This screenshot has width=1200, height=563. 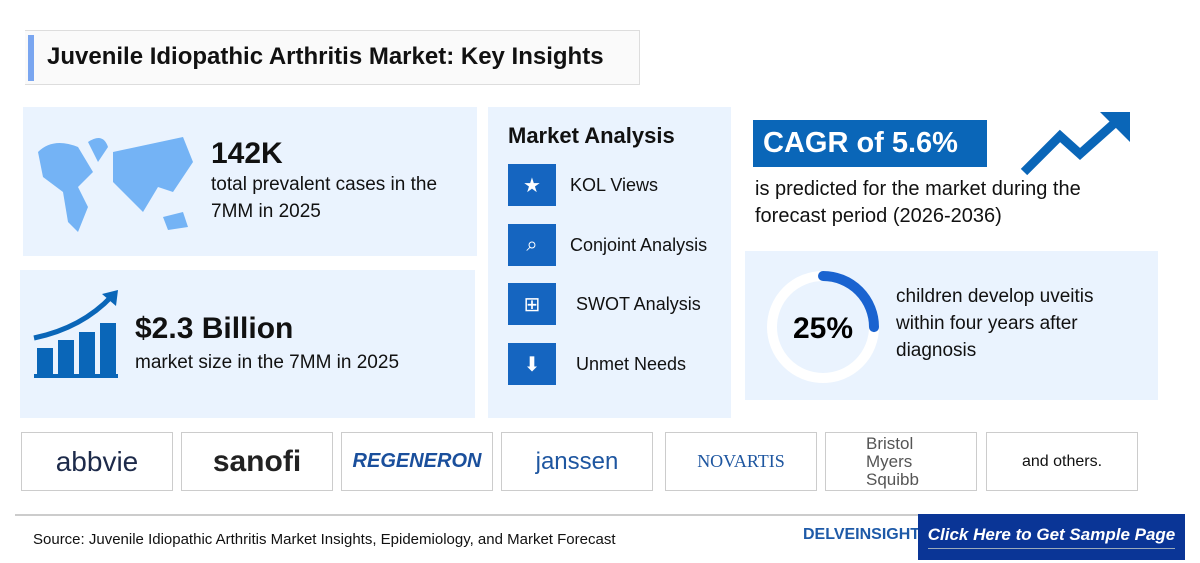 What do you see at coordinates (31, 58) in the screenshot?
I see `title-accent` at bounding box center [31, 58].